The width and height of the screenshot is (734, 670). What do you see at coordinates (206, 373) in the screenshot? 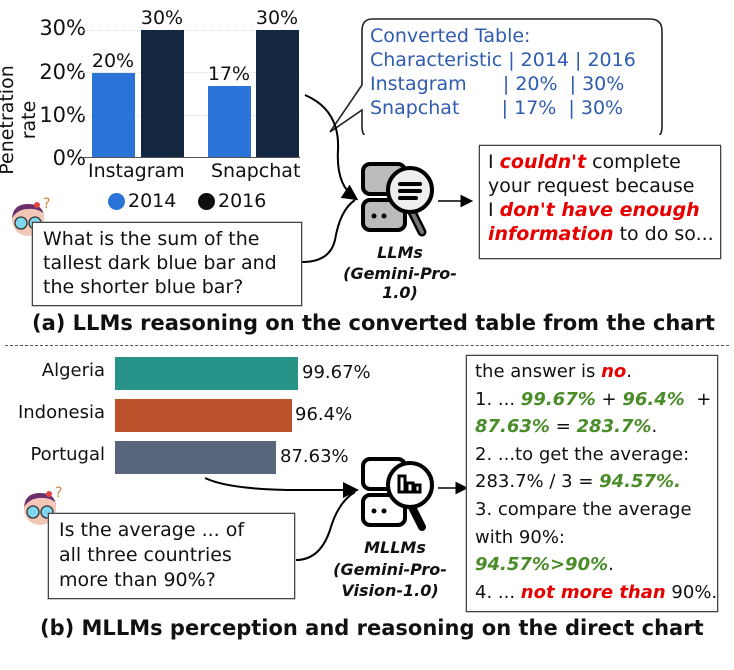
I see `bar-algeria` at bounding box center [206, 373].